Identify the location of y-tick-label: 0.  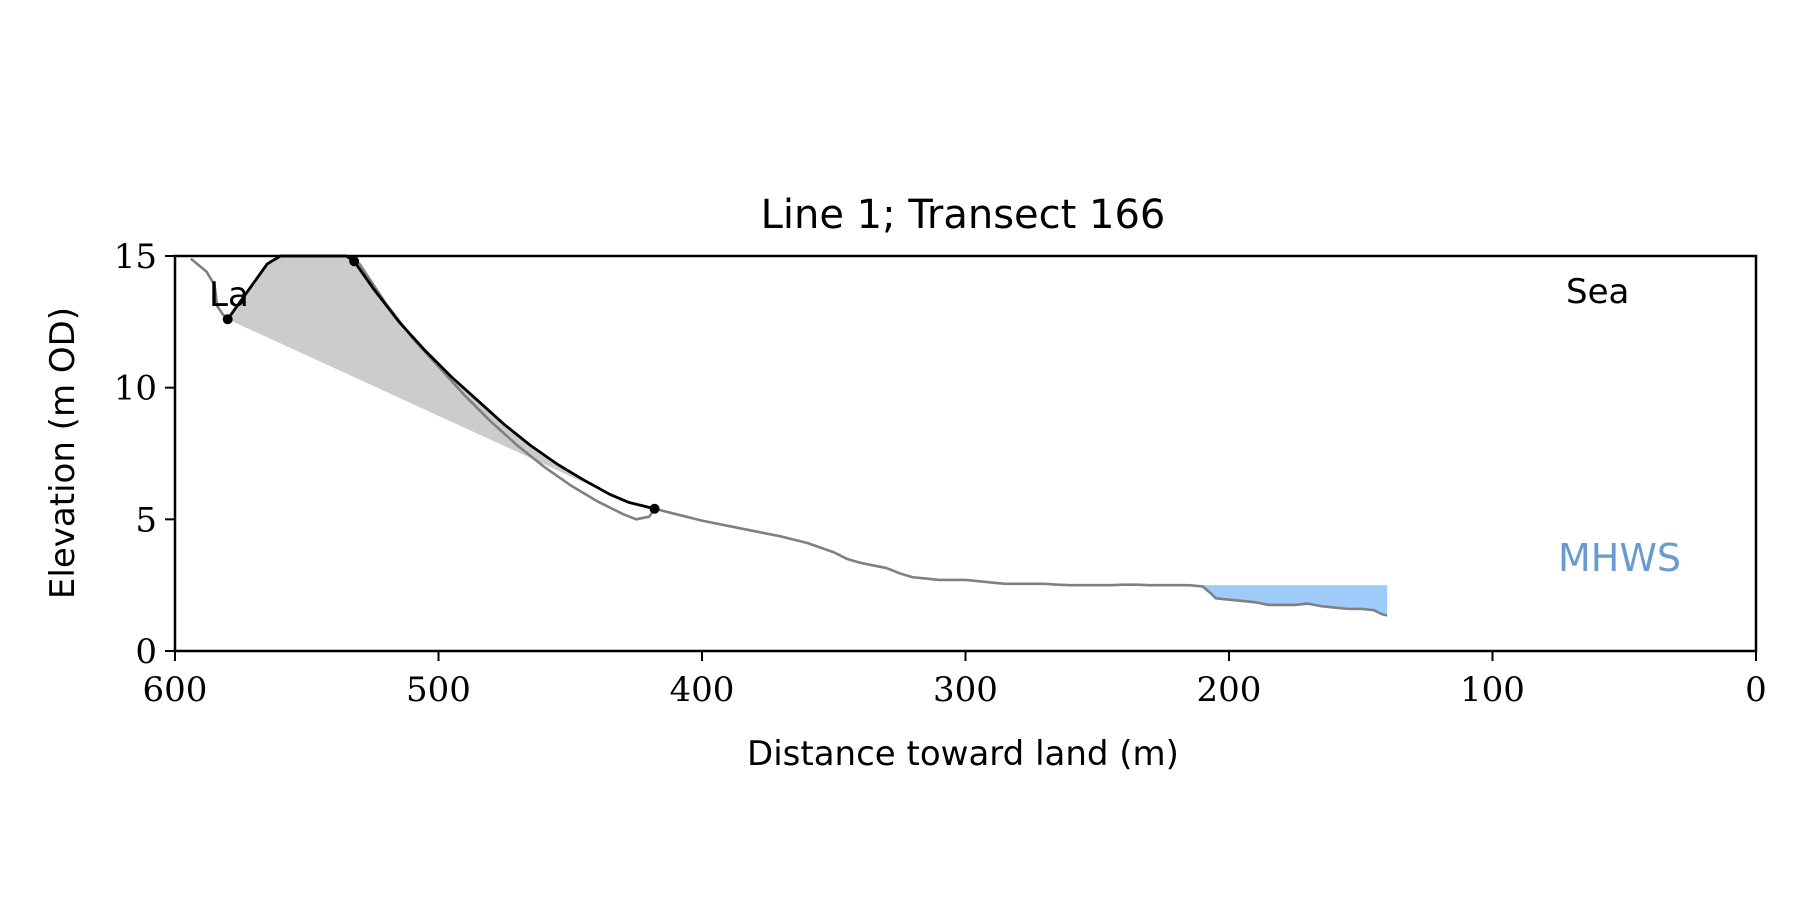
(146, 652).